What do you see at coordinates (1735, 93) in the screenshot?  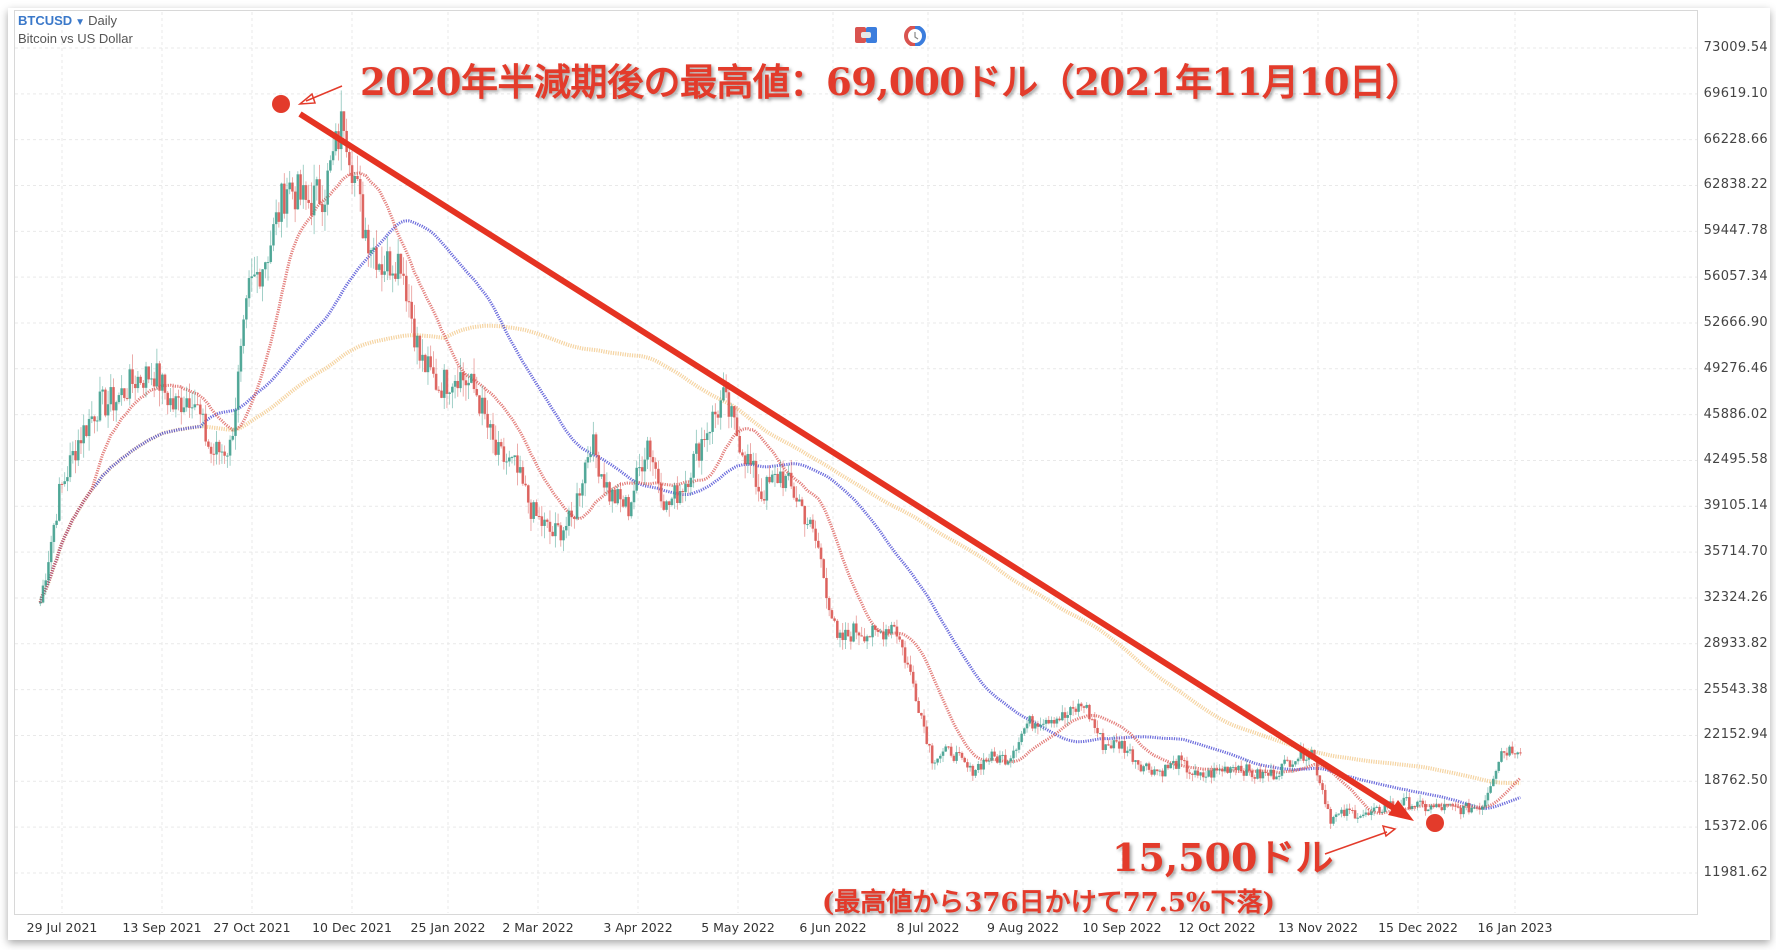 I see `price-tick-label: 69619.10` at bounding box center [1735, 93].